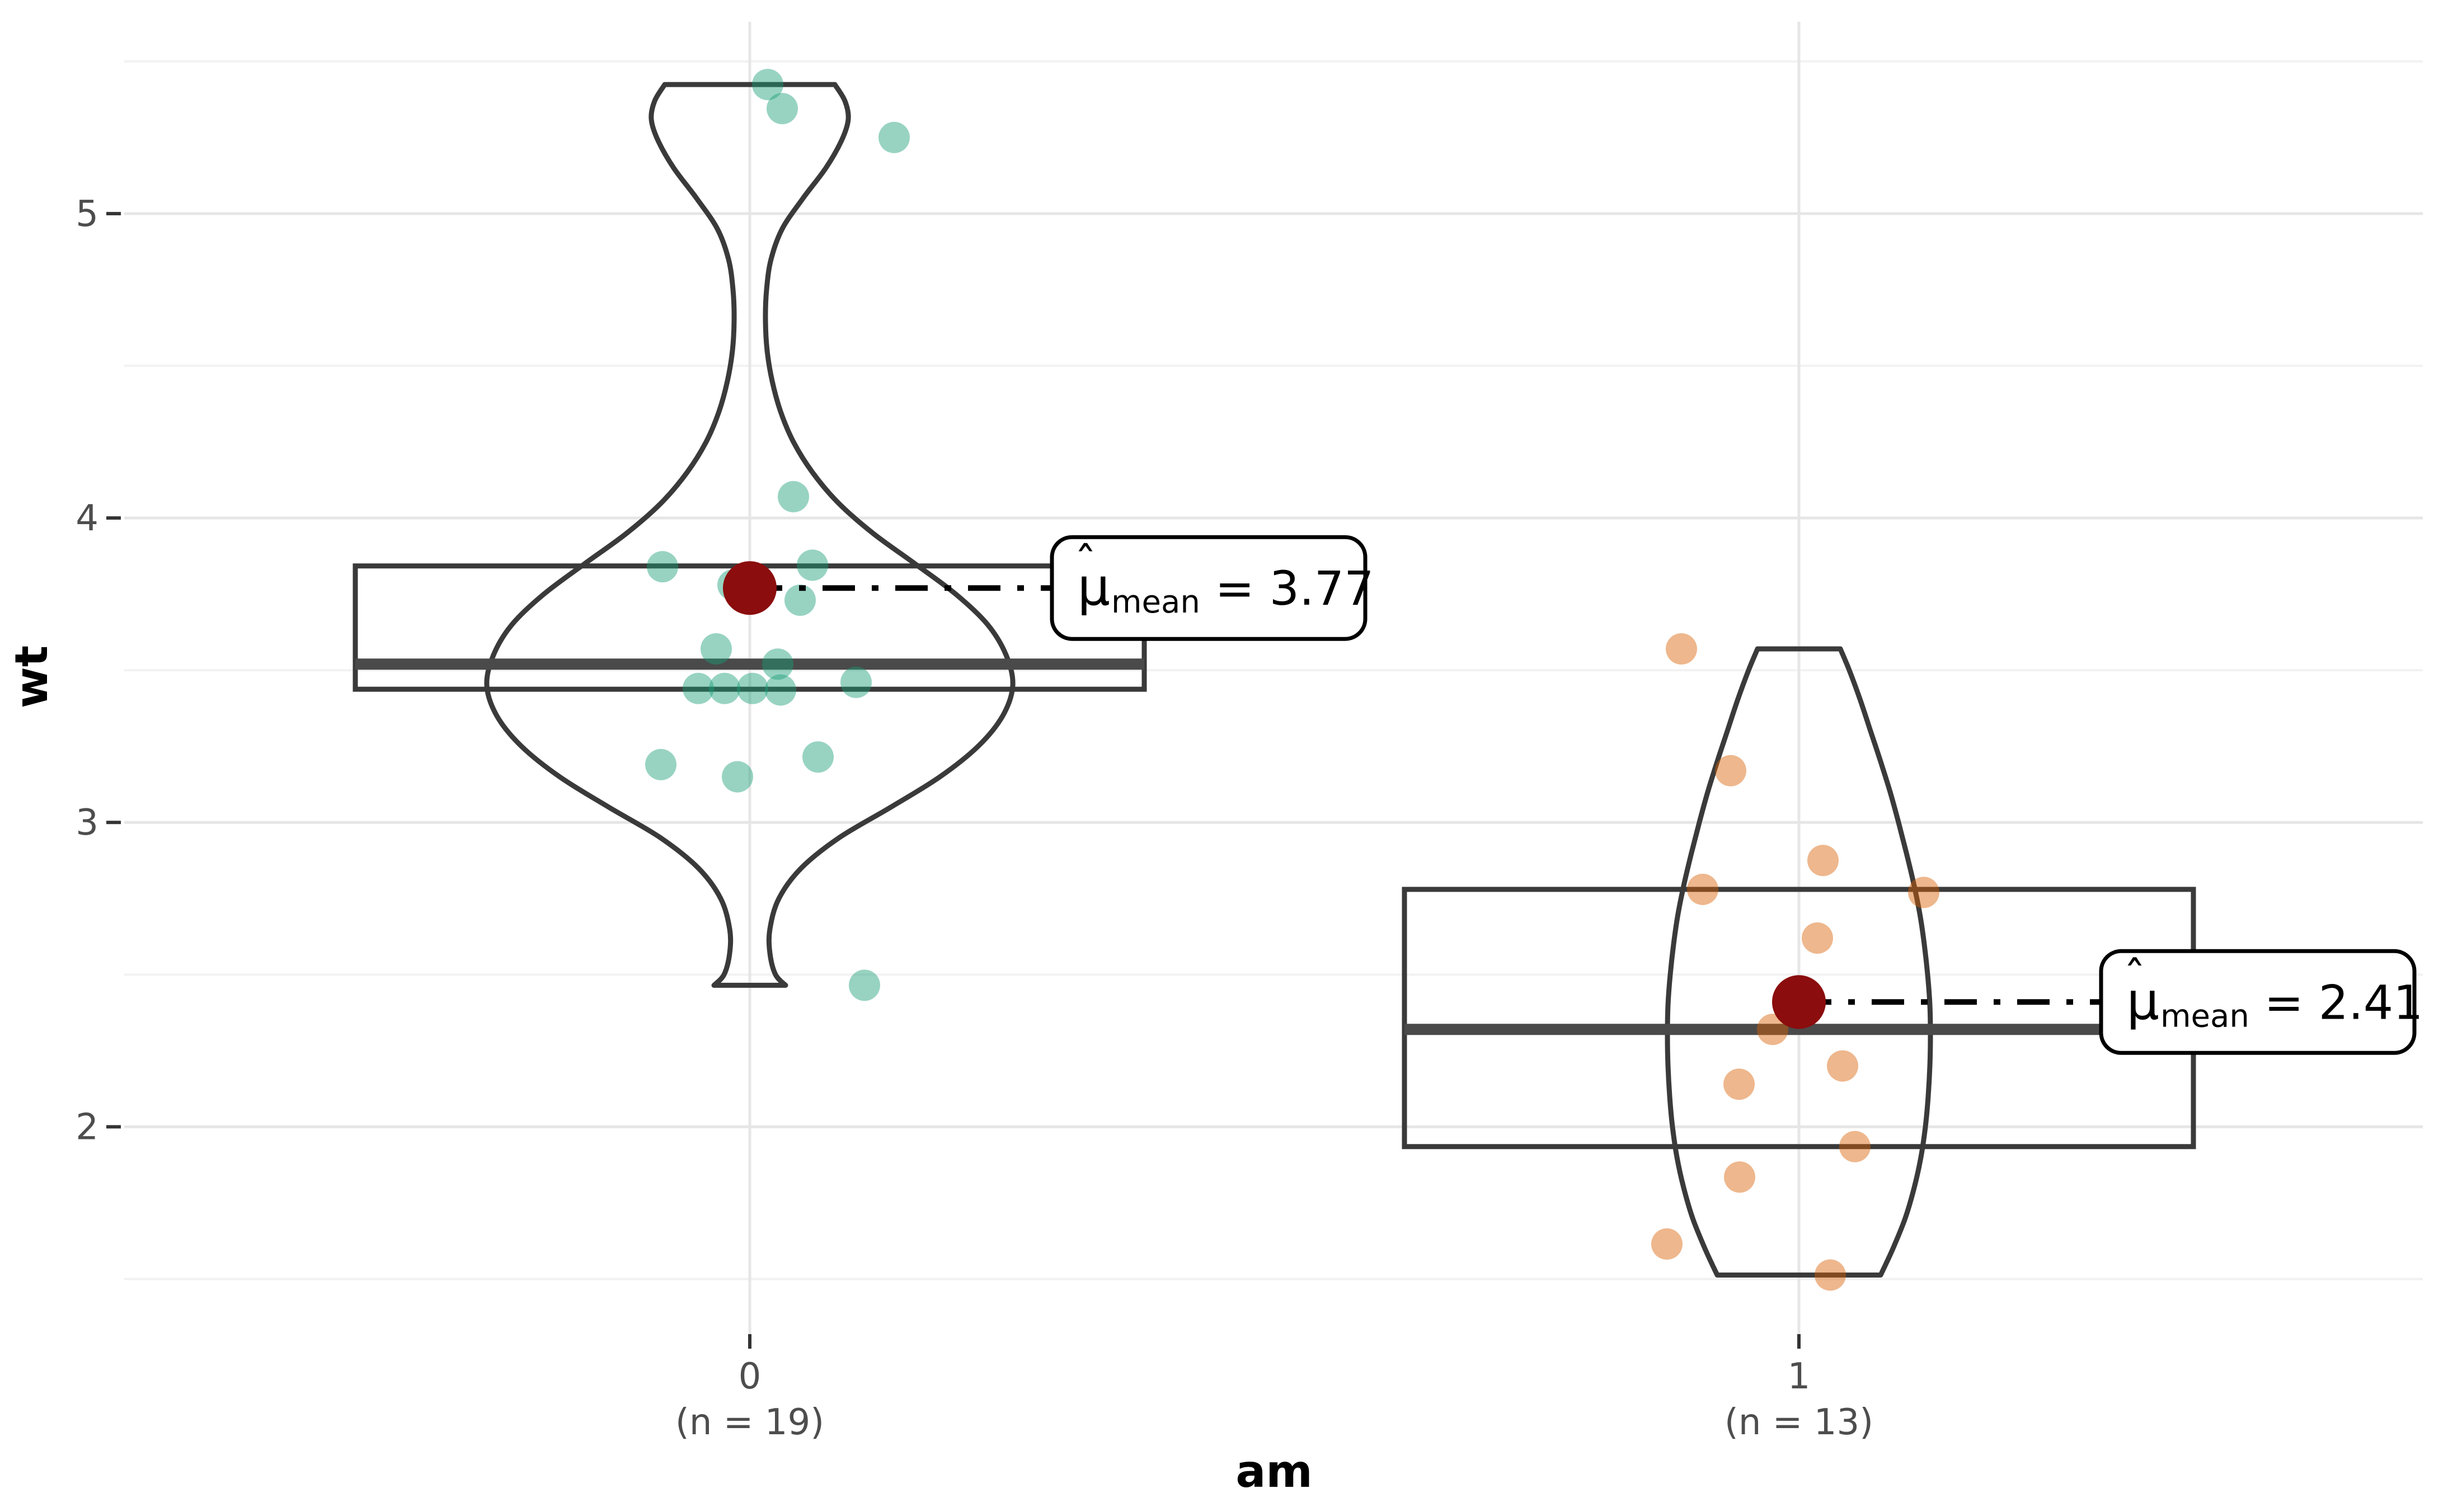  What do you see at coordinates (749, 1422) in the screenshot?
I see `x-tick-sublabel-am-0: (n = 19)` at bounding box center [749, 1422].